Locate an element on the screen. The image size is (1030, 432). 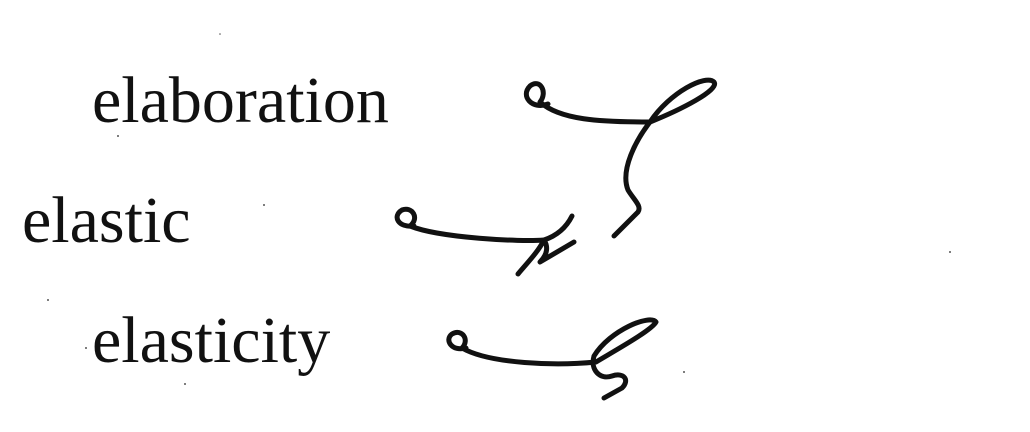
word-elaboration: elaboration is located at coordinates (240, 100).